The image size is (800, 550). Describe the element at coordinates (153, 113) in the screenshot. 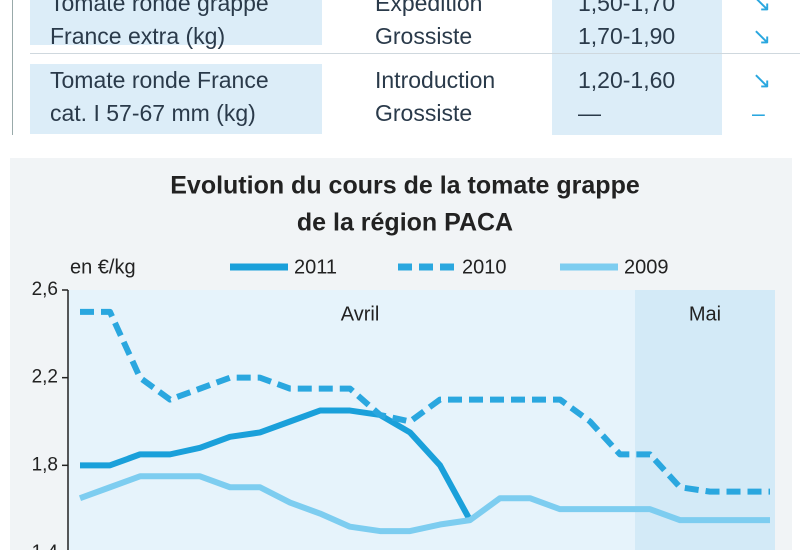

I see `table-cell: cat. I 57-67 mm (kg)` at that location.